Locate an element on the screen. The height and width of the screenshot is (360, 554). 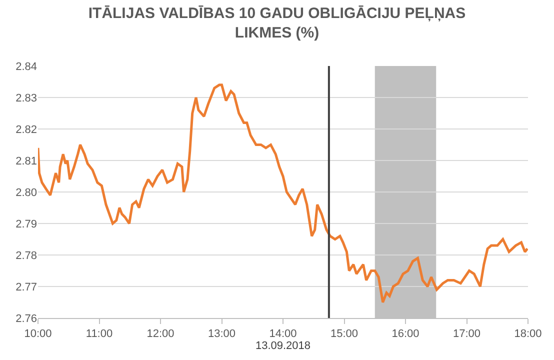
x-tick-label: 11:00 is located at coordinates (99, 334).